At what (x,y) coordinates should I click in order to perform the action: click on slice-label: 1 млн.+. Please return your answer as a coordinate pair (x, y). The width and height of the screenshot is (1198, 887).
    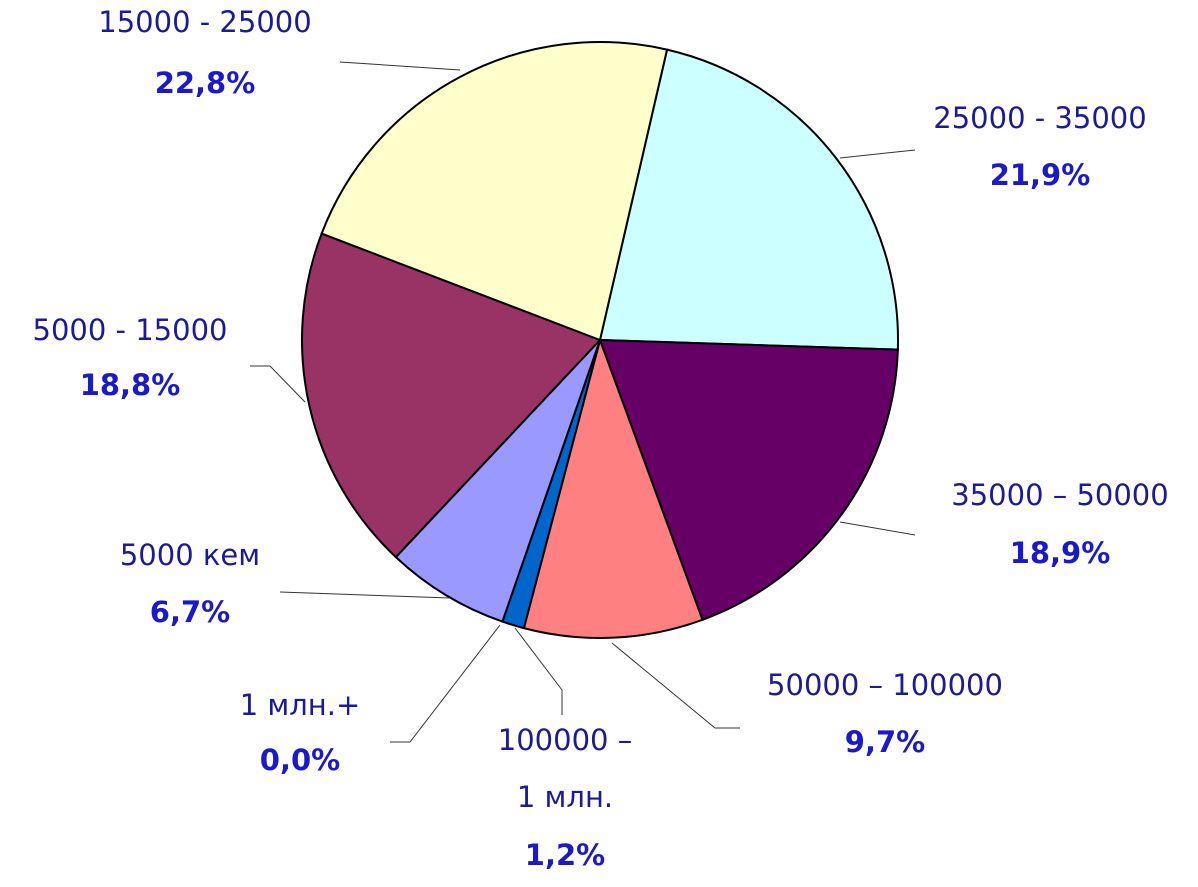
    Looking at the image, I should click on (300, 705).